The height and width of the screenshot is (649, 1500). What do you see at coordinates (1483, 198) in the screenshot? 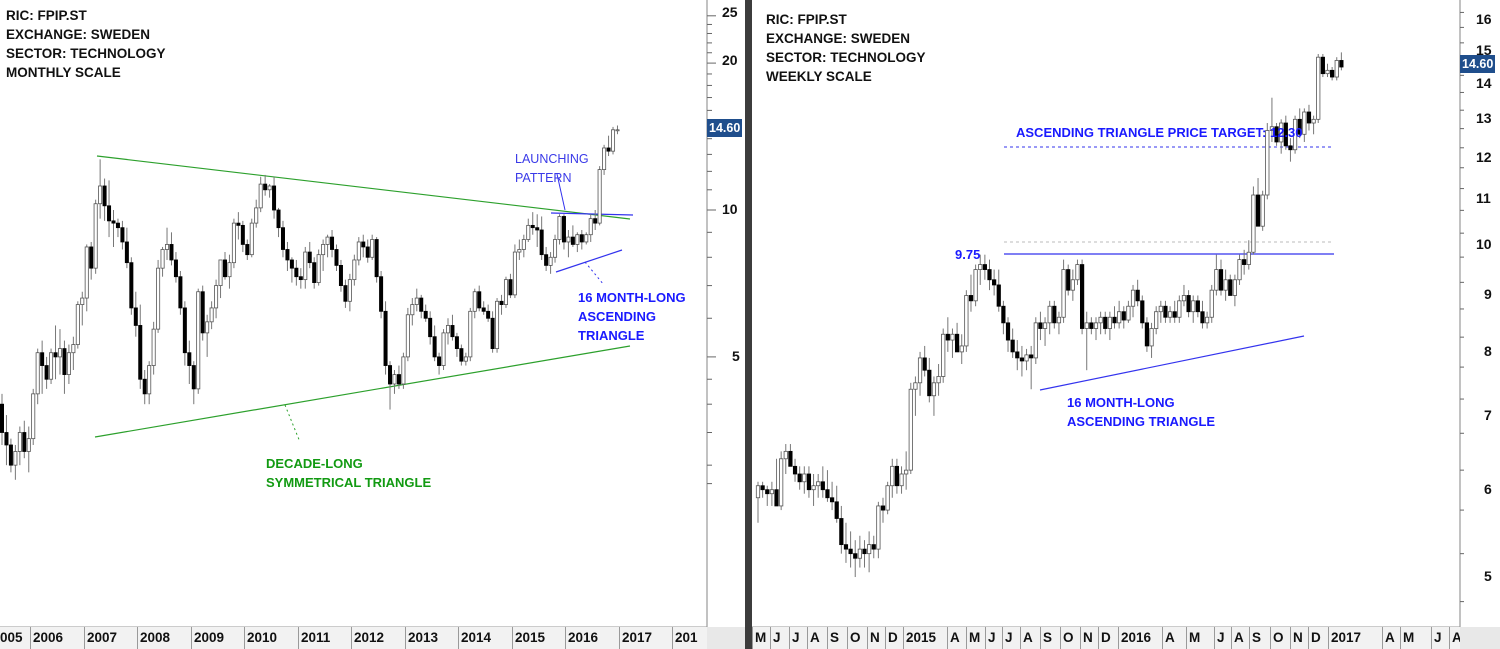
I see `y-tick-11: 11` at bounding box center [1483, 198].